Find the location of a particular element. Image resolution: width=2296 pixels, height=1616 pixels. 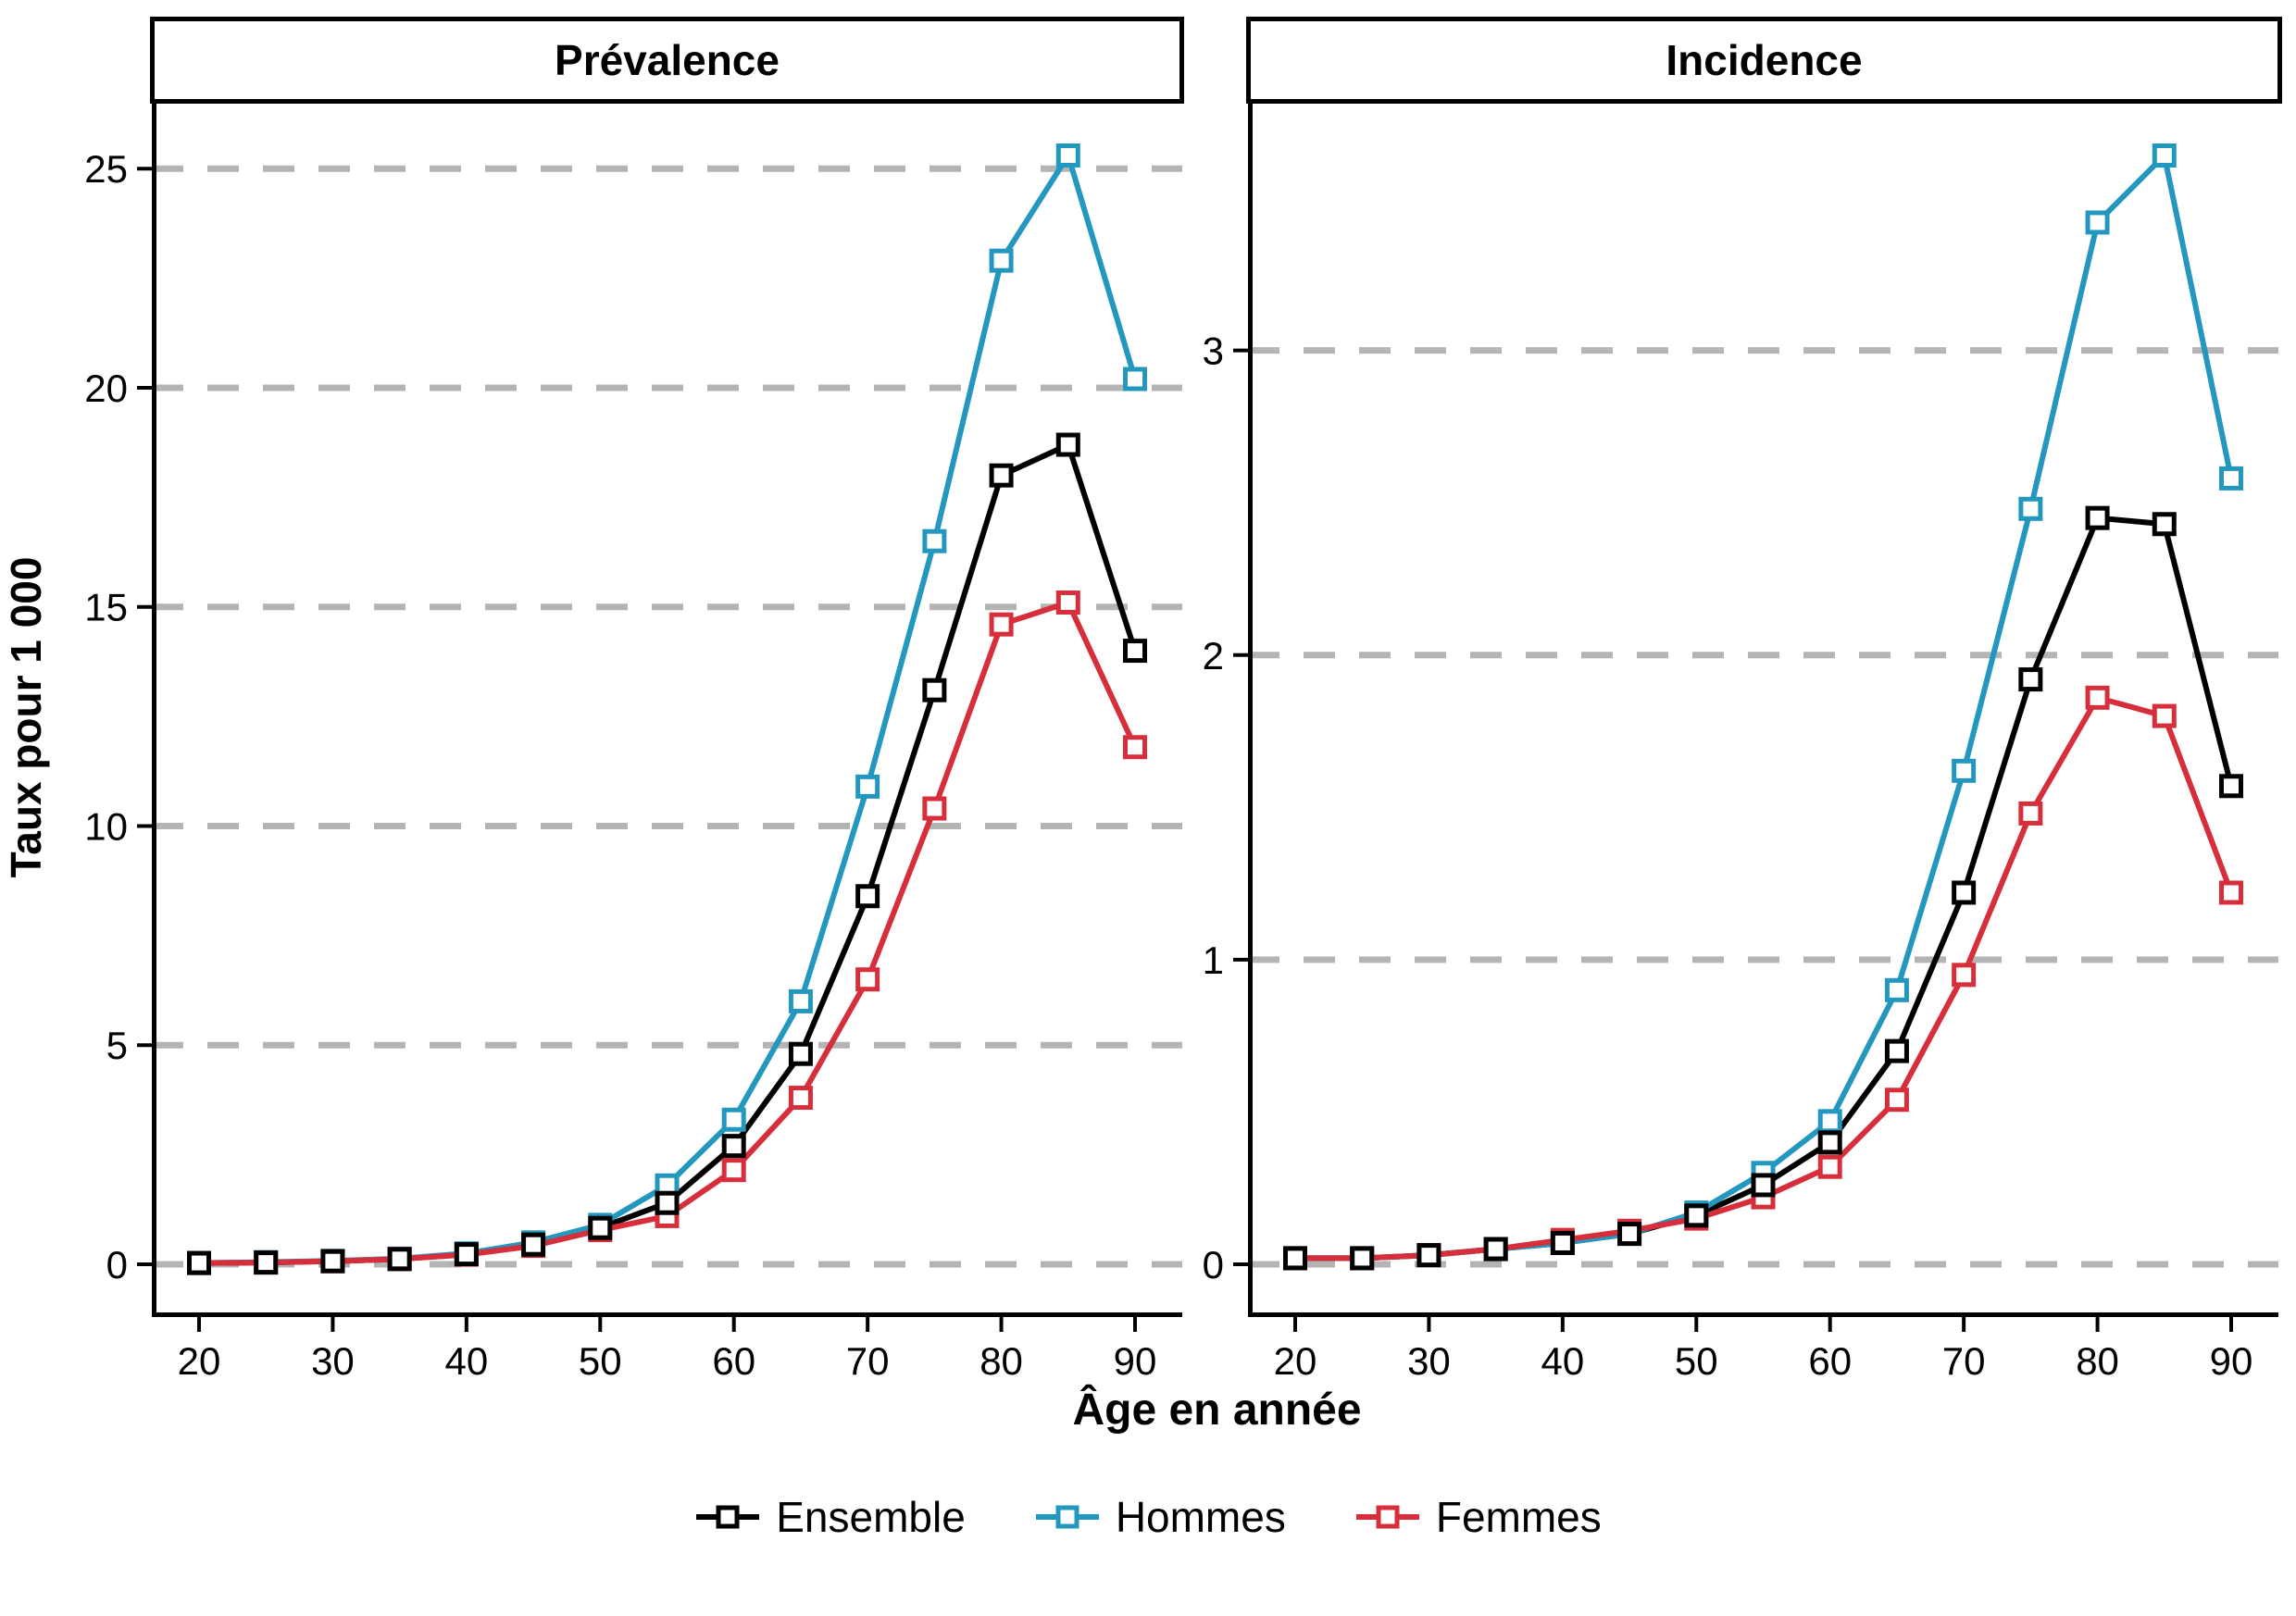

y-tick-label-1: 1 is located at coordinates (1213, 960).